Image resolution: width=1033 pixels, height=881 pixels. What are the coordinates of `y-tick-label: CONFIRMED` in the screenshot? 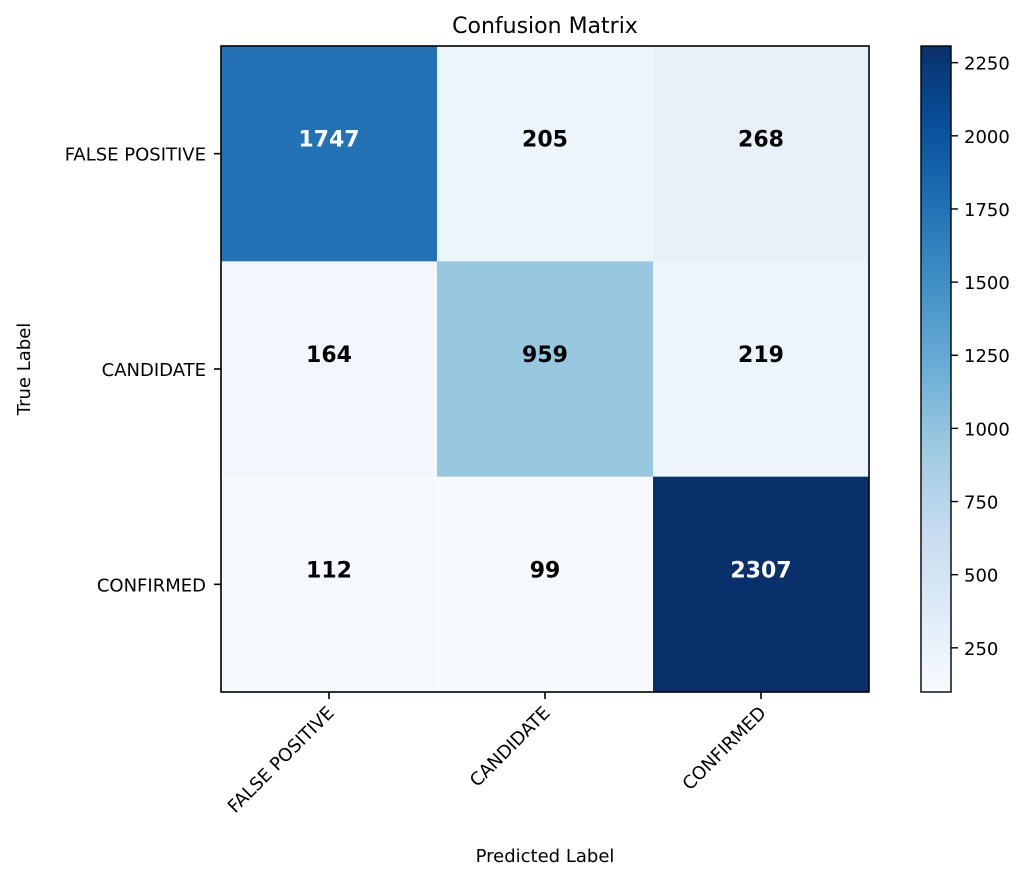 It's located at (151, 585).